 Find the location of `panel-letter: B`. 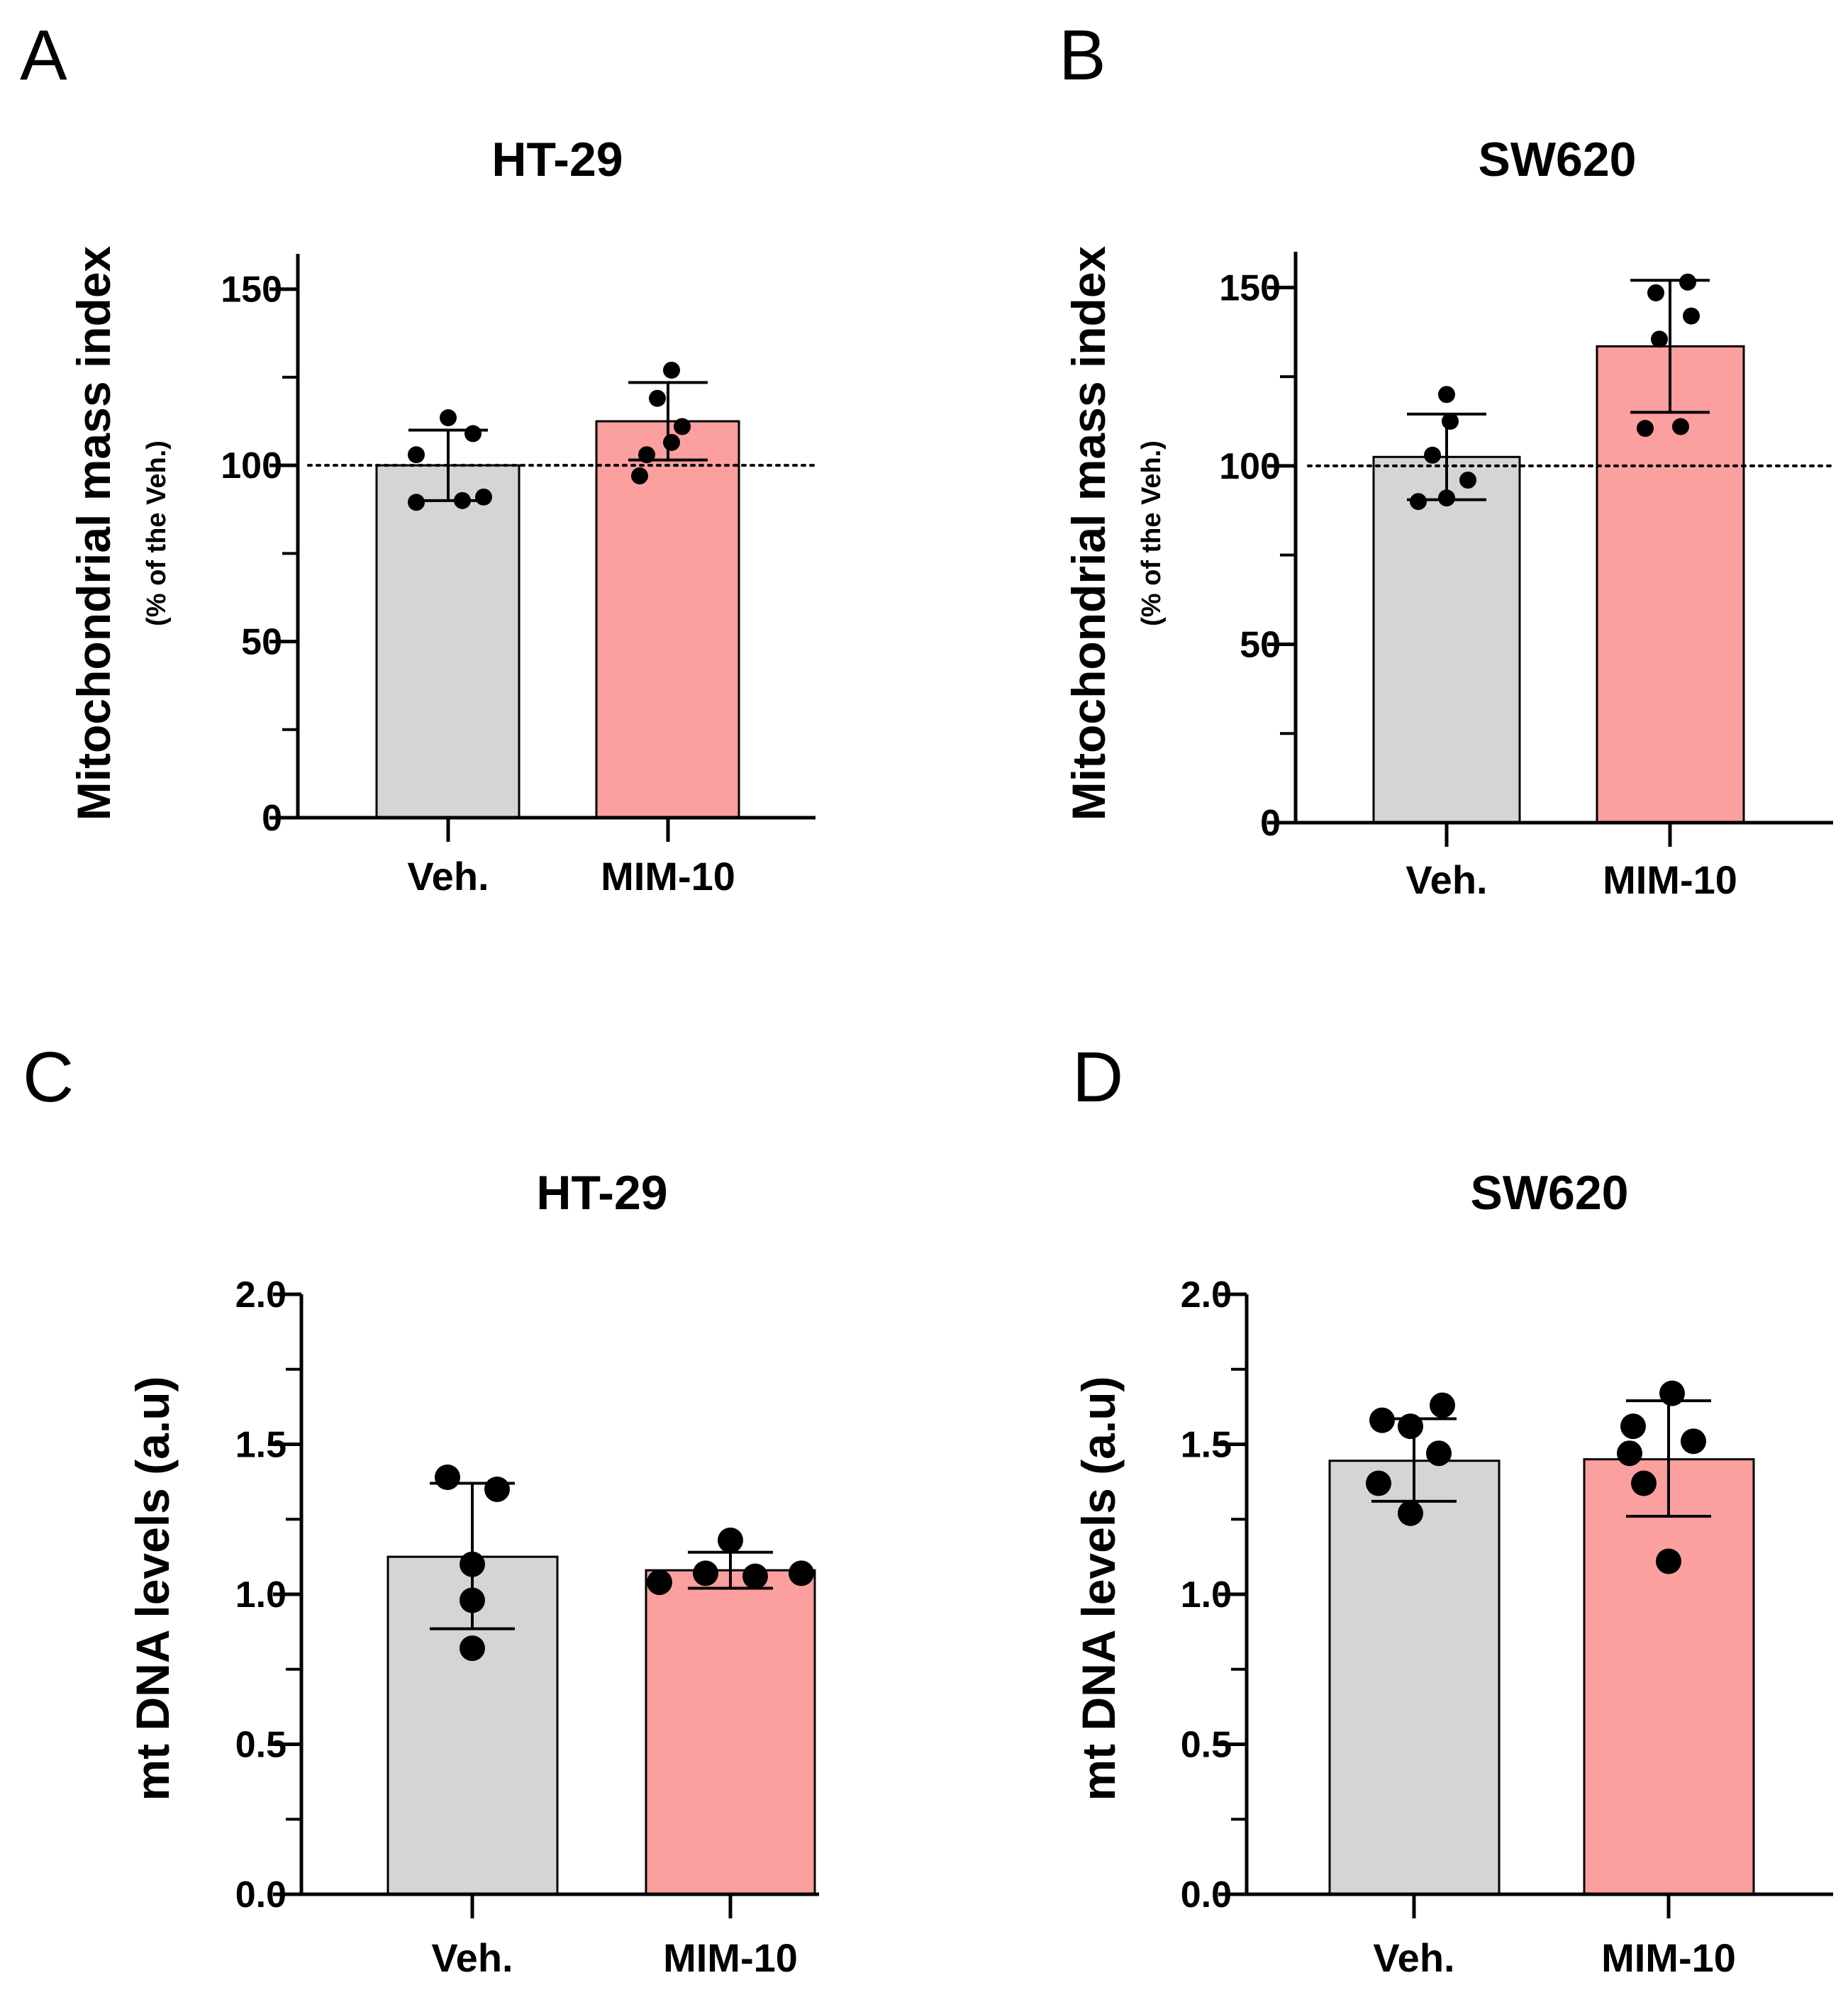

panel-letter: B is located at coordinates (1082, 55).